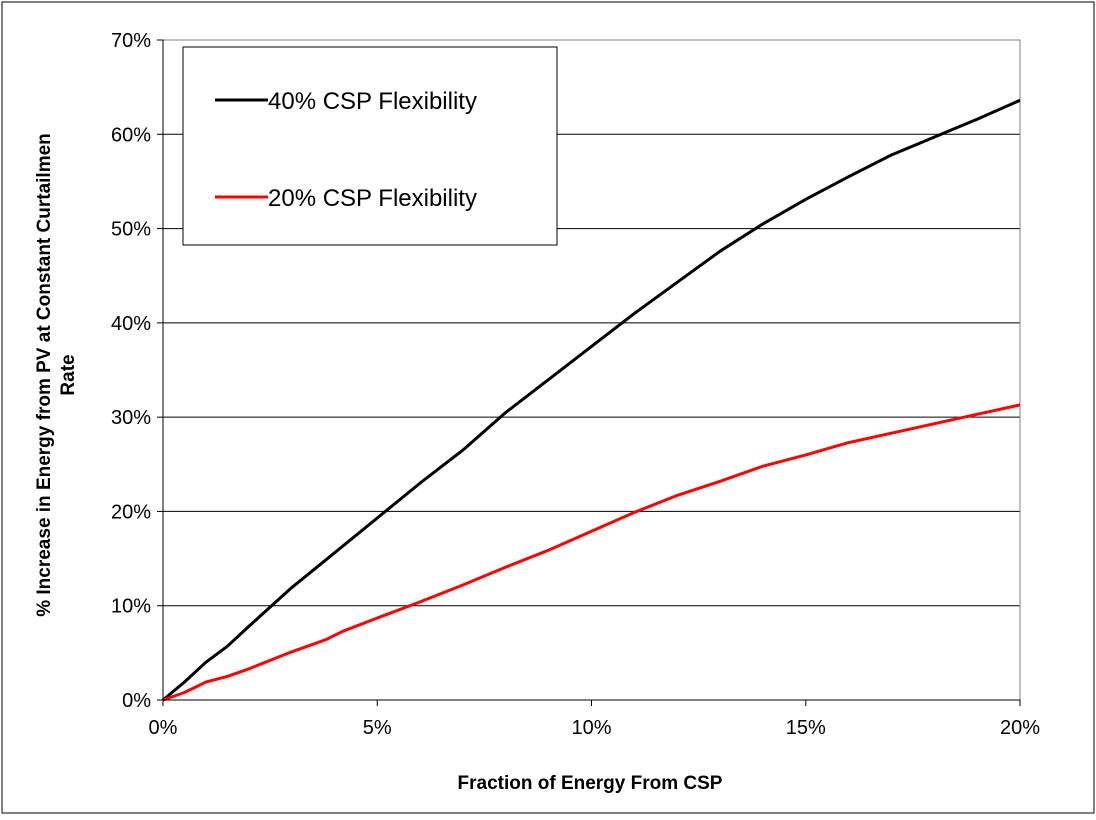 This screenshot has width=1096, height=820. What do you see at coordinates (136, 701) in the screenshot?
I see `y-tick-label: 0%` at bounding box center [136, 701].